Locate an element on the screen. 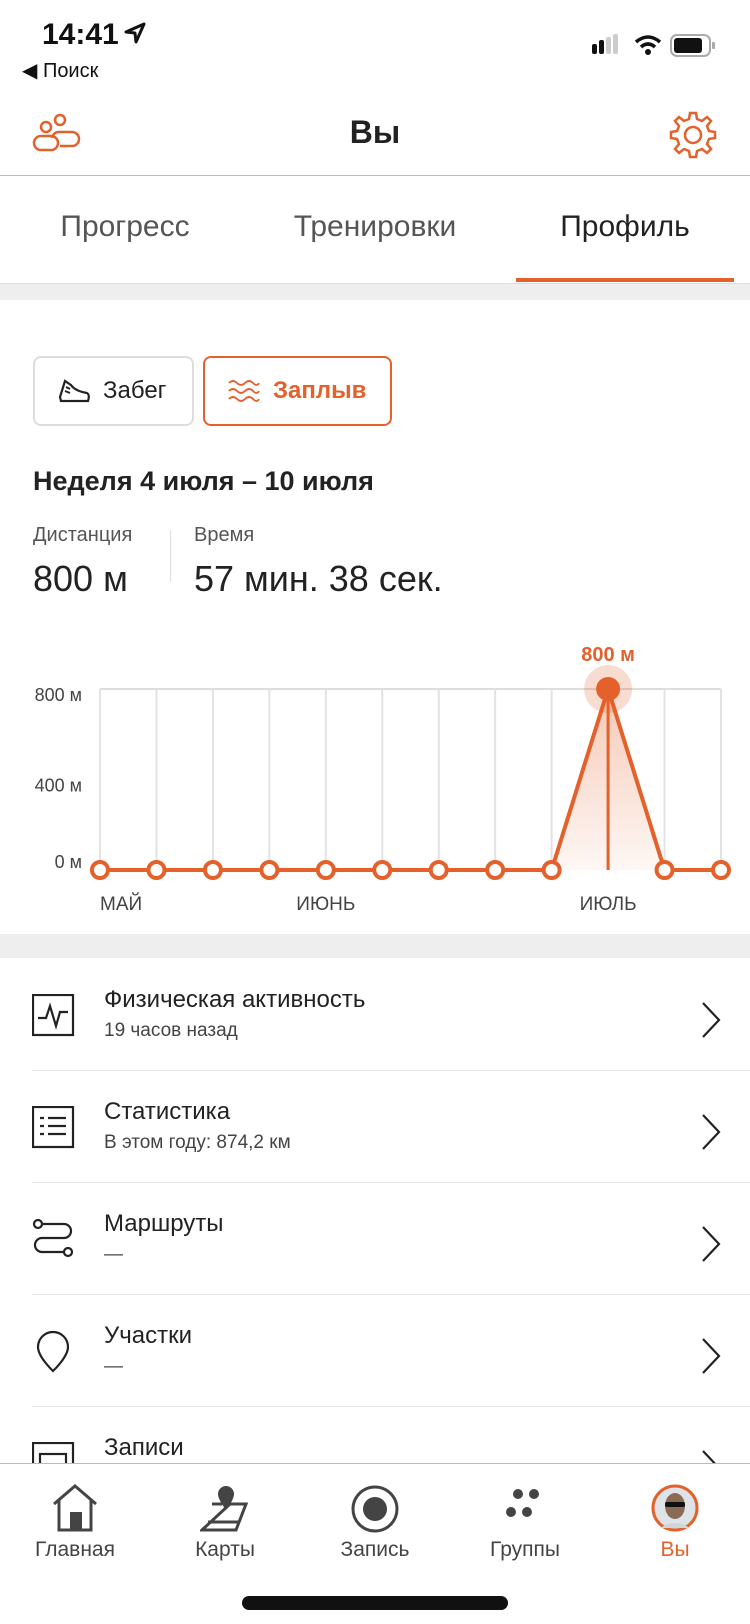  list-item-pin: Участки — is located at coordinates (375, 1356).